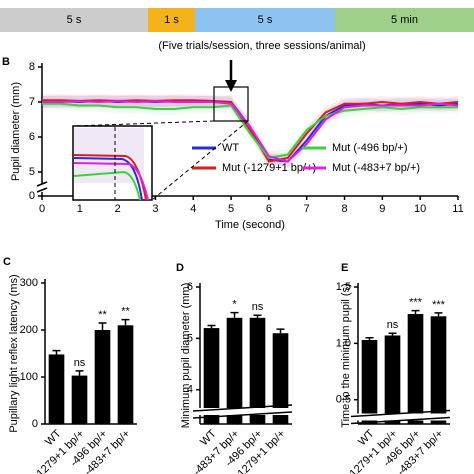  Describe the element at coordinates (29, 330) in the screenshot. I see `y-tick-label: 200` at that location.